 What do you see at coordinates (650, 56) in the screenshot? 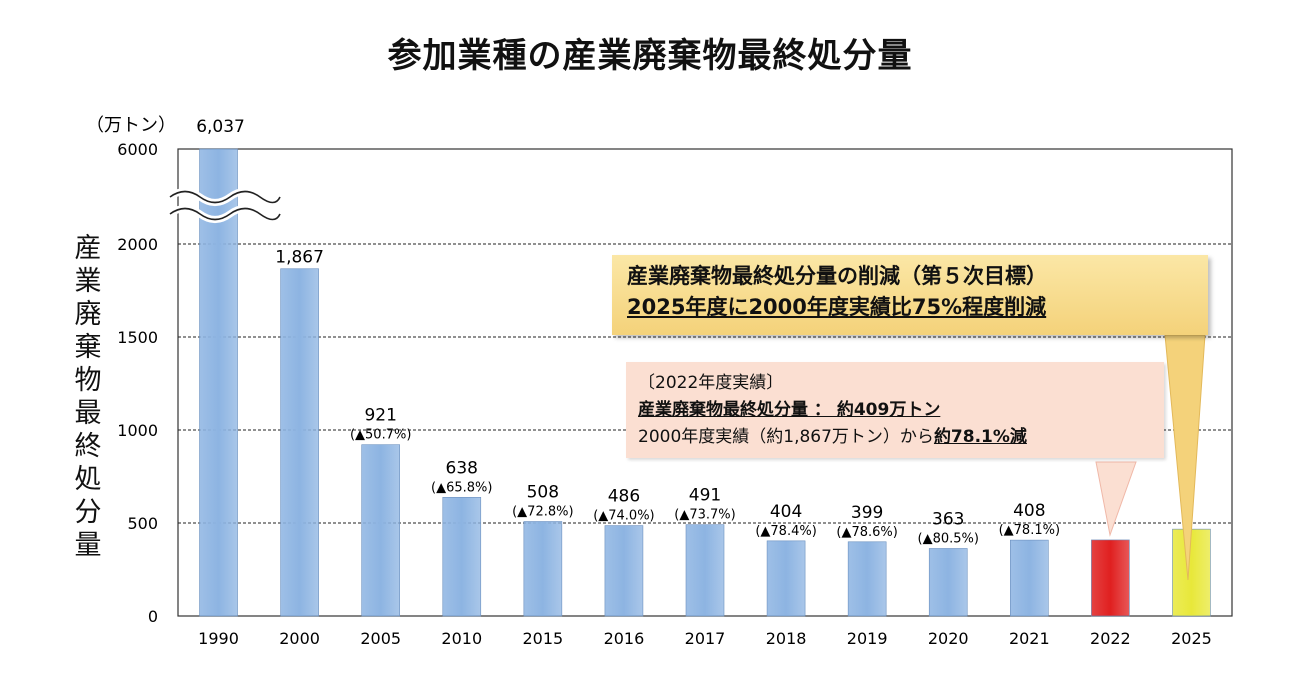
I see `chart-title: 参加業種の産業廃棄物最終処分量` at bounding box center [650, 56].